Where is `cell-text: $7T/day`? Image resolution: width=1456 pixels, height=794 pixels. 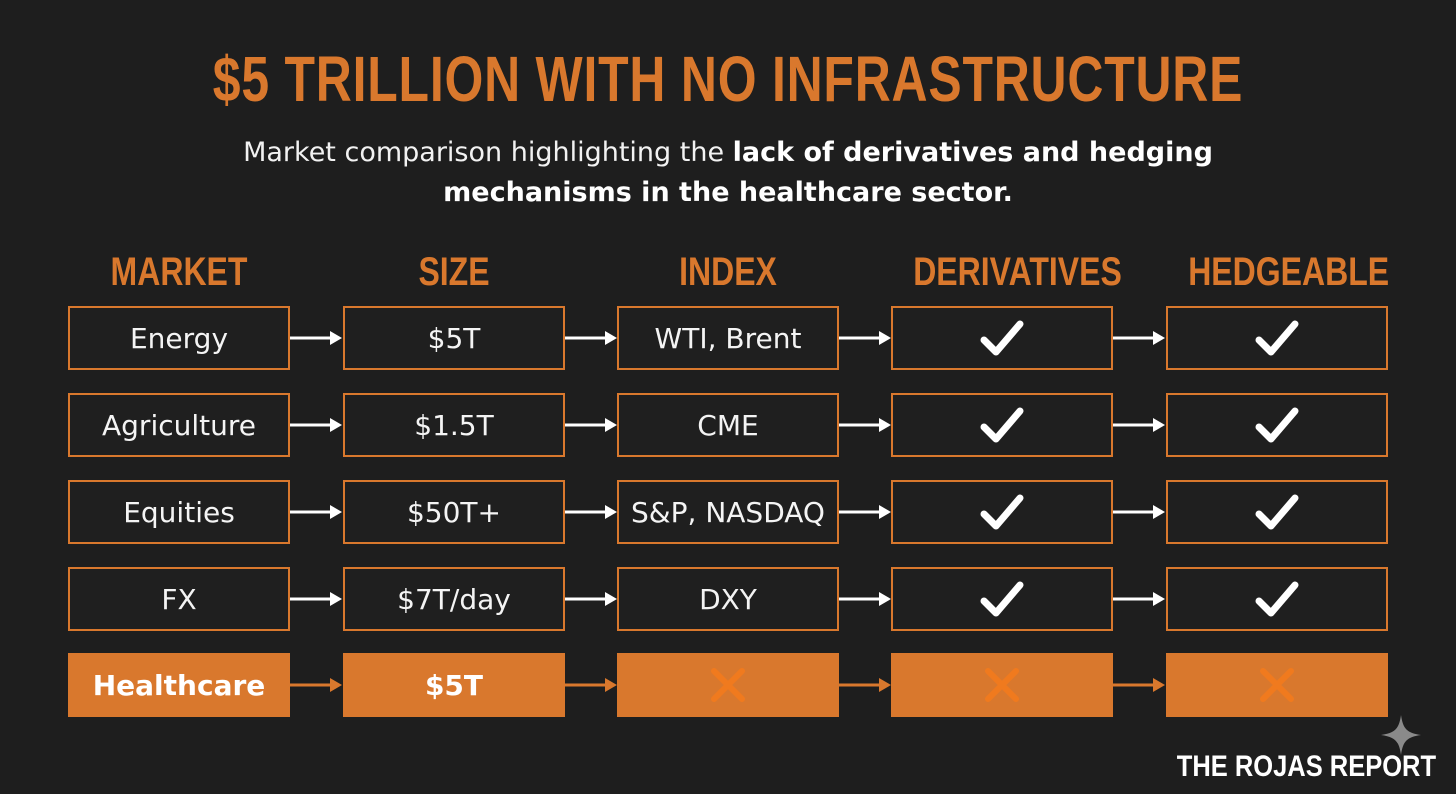
cell-text: $7T/day is located at coordinates (454, 599).